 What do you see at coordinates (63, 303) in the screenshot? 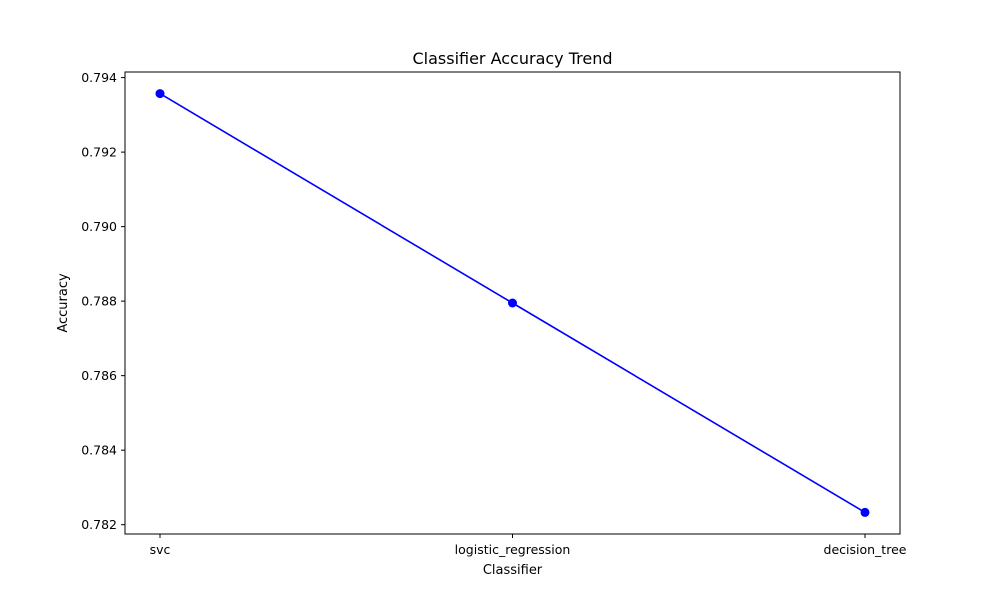
I see `y-axis-label: Accuracy` at bounding box center [63, 303].